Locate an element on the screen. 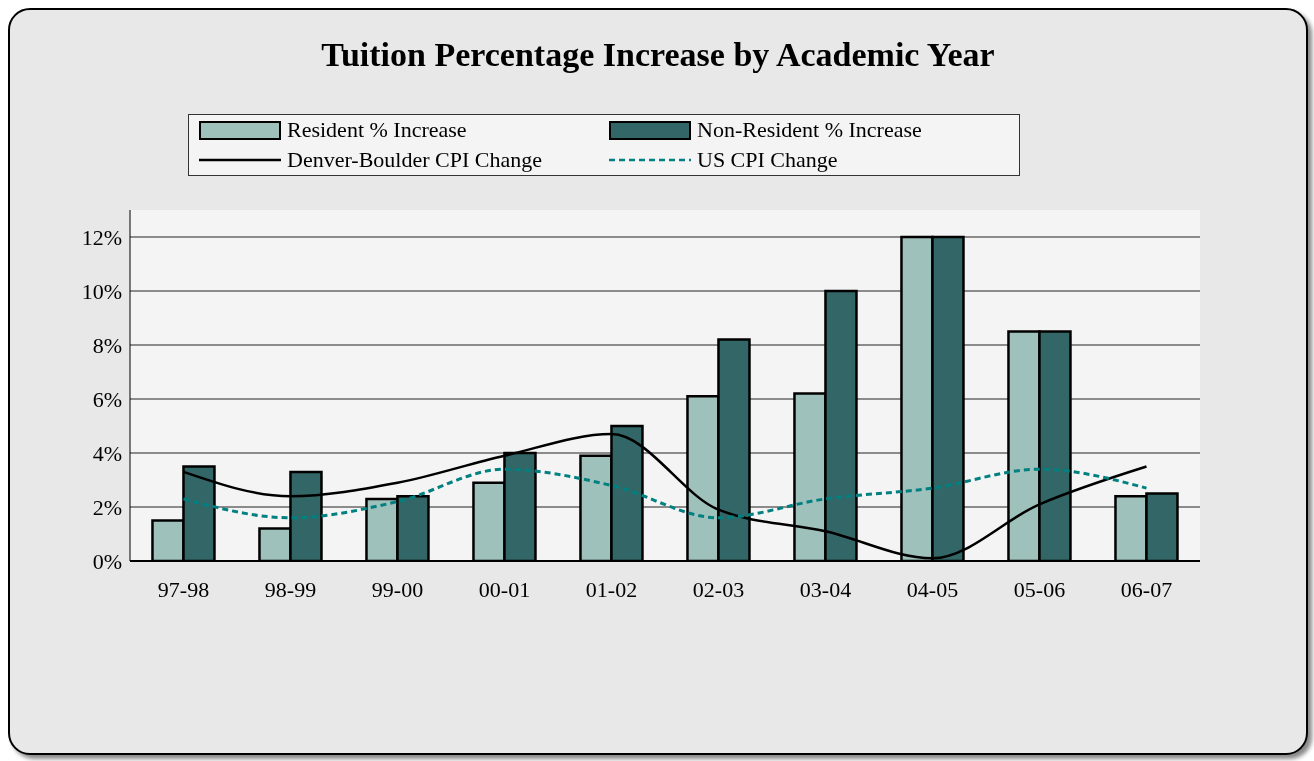 The width and height of the screenshot is (1314, 761). x-tick-label: 97-98 is located at coordinates (183, 589).